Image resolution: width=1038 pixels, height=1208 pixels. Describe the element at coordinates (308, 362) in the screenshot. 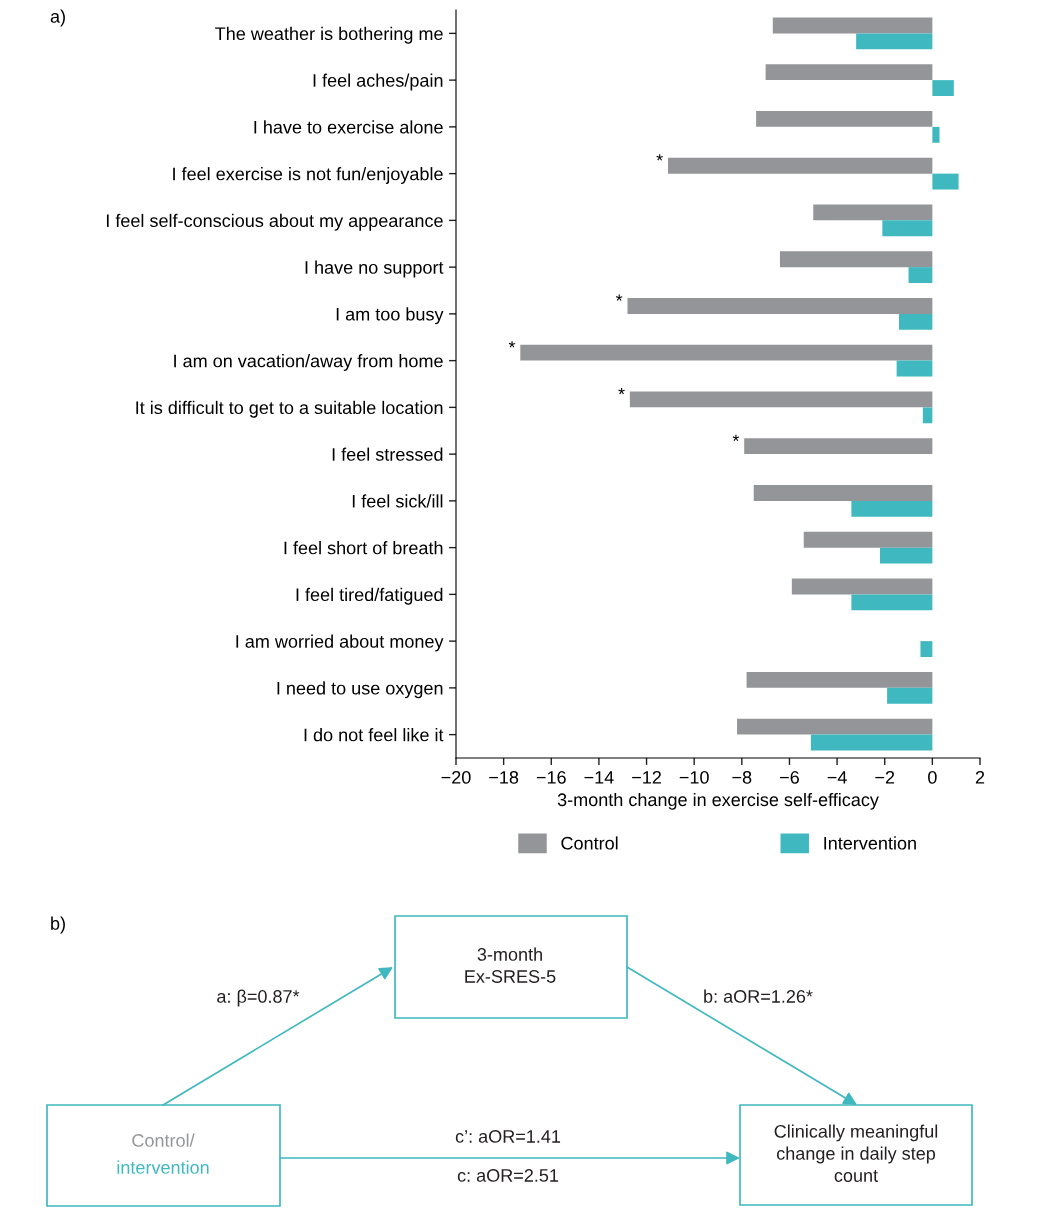

I see `y-tick-label: I am on vacation/away from home` at that location.